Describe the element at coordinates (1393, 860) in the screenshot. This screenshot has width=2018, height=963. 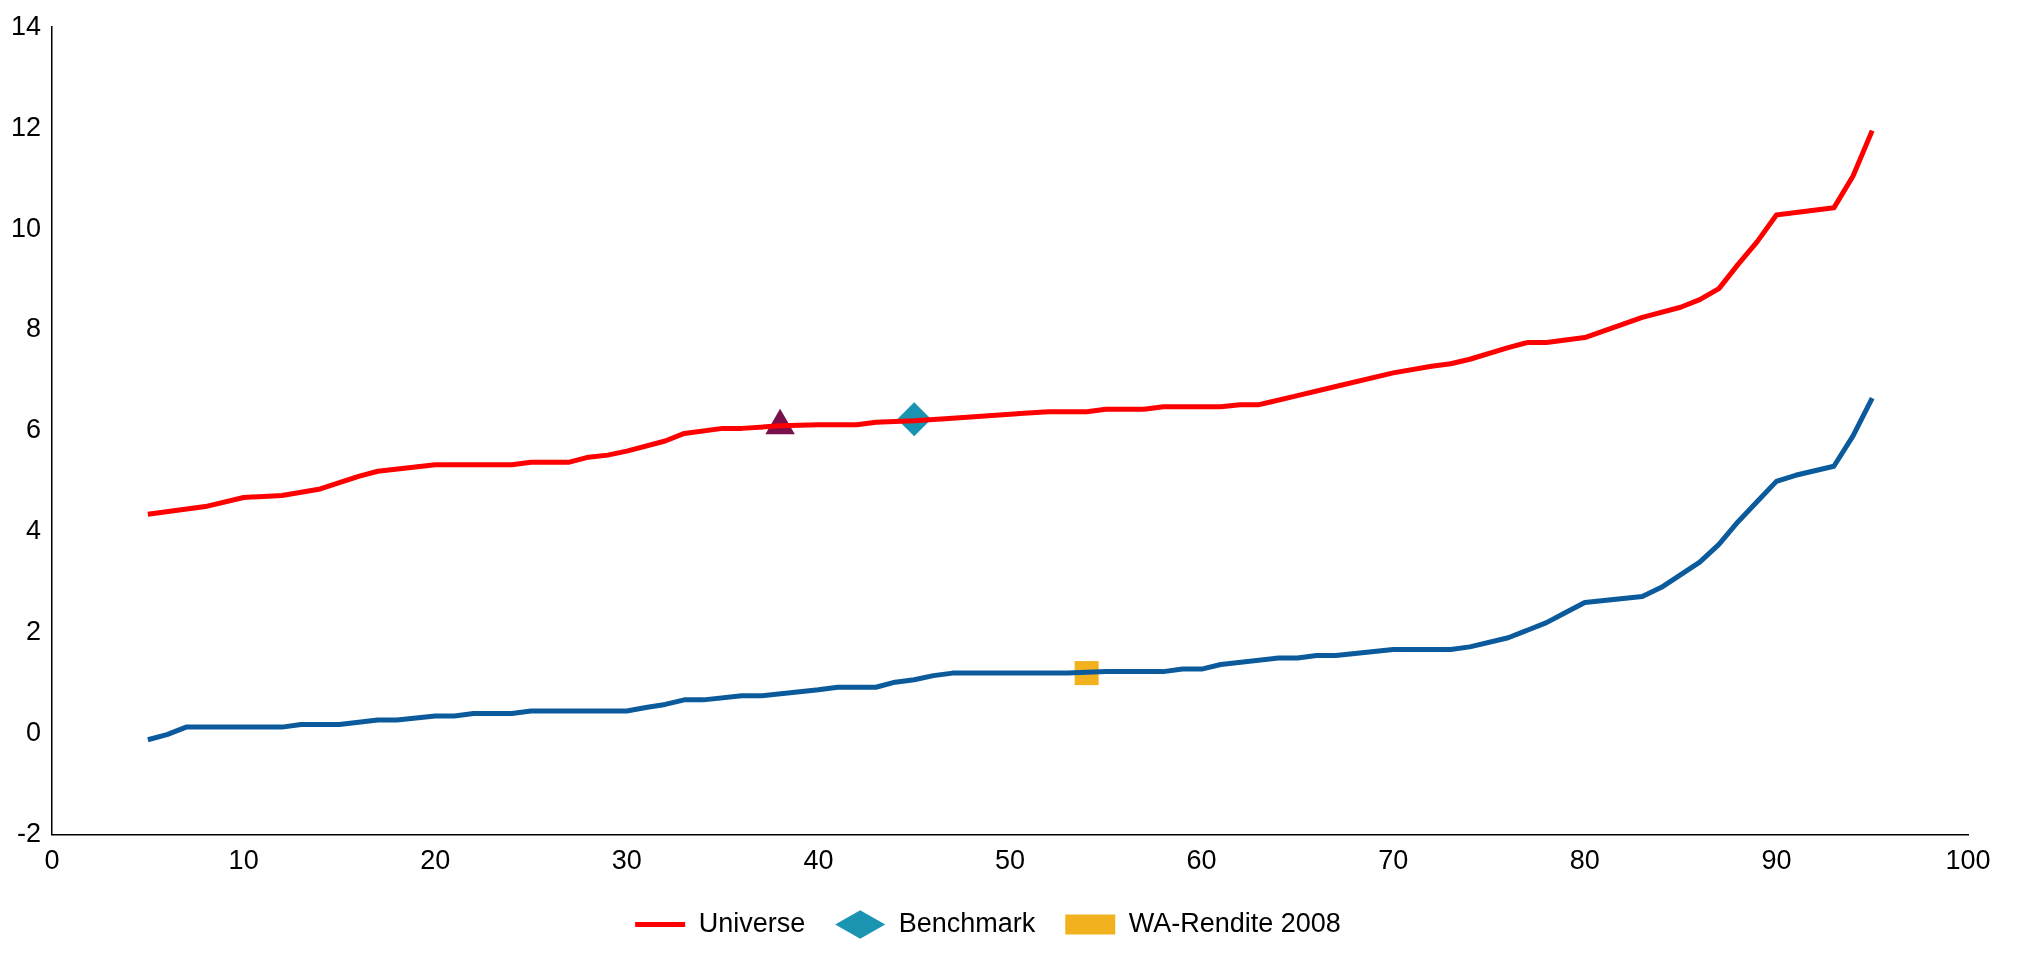
I see `x-tick-label: 70` at that location.